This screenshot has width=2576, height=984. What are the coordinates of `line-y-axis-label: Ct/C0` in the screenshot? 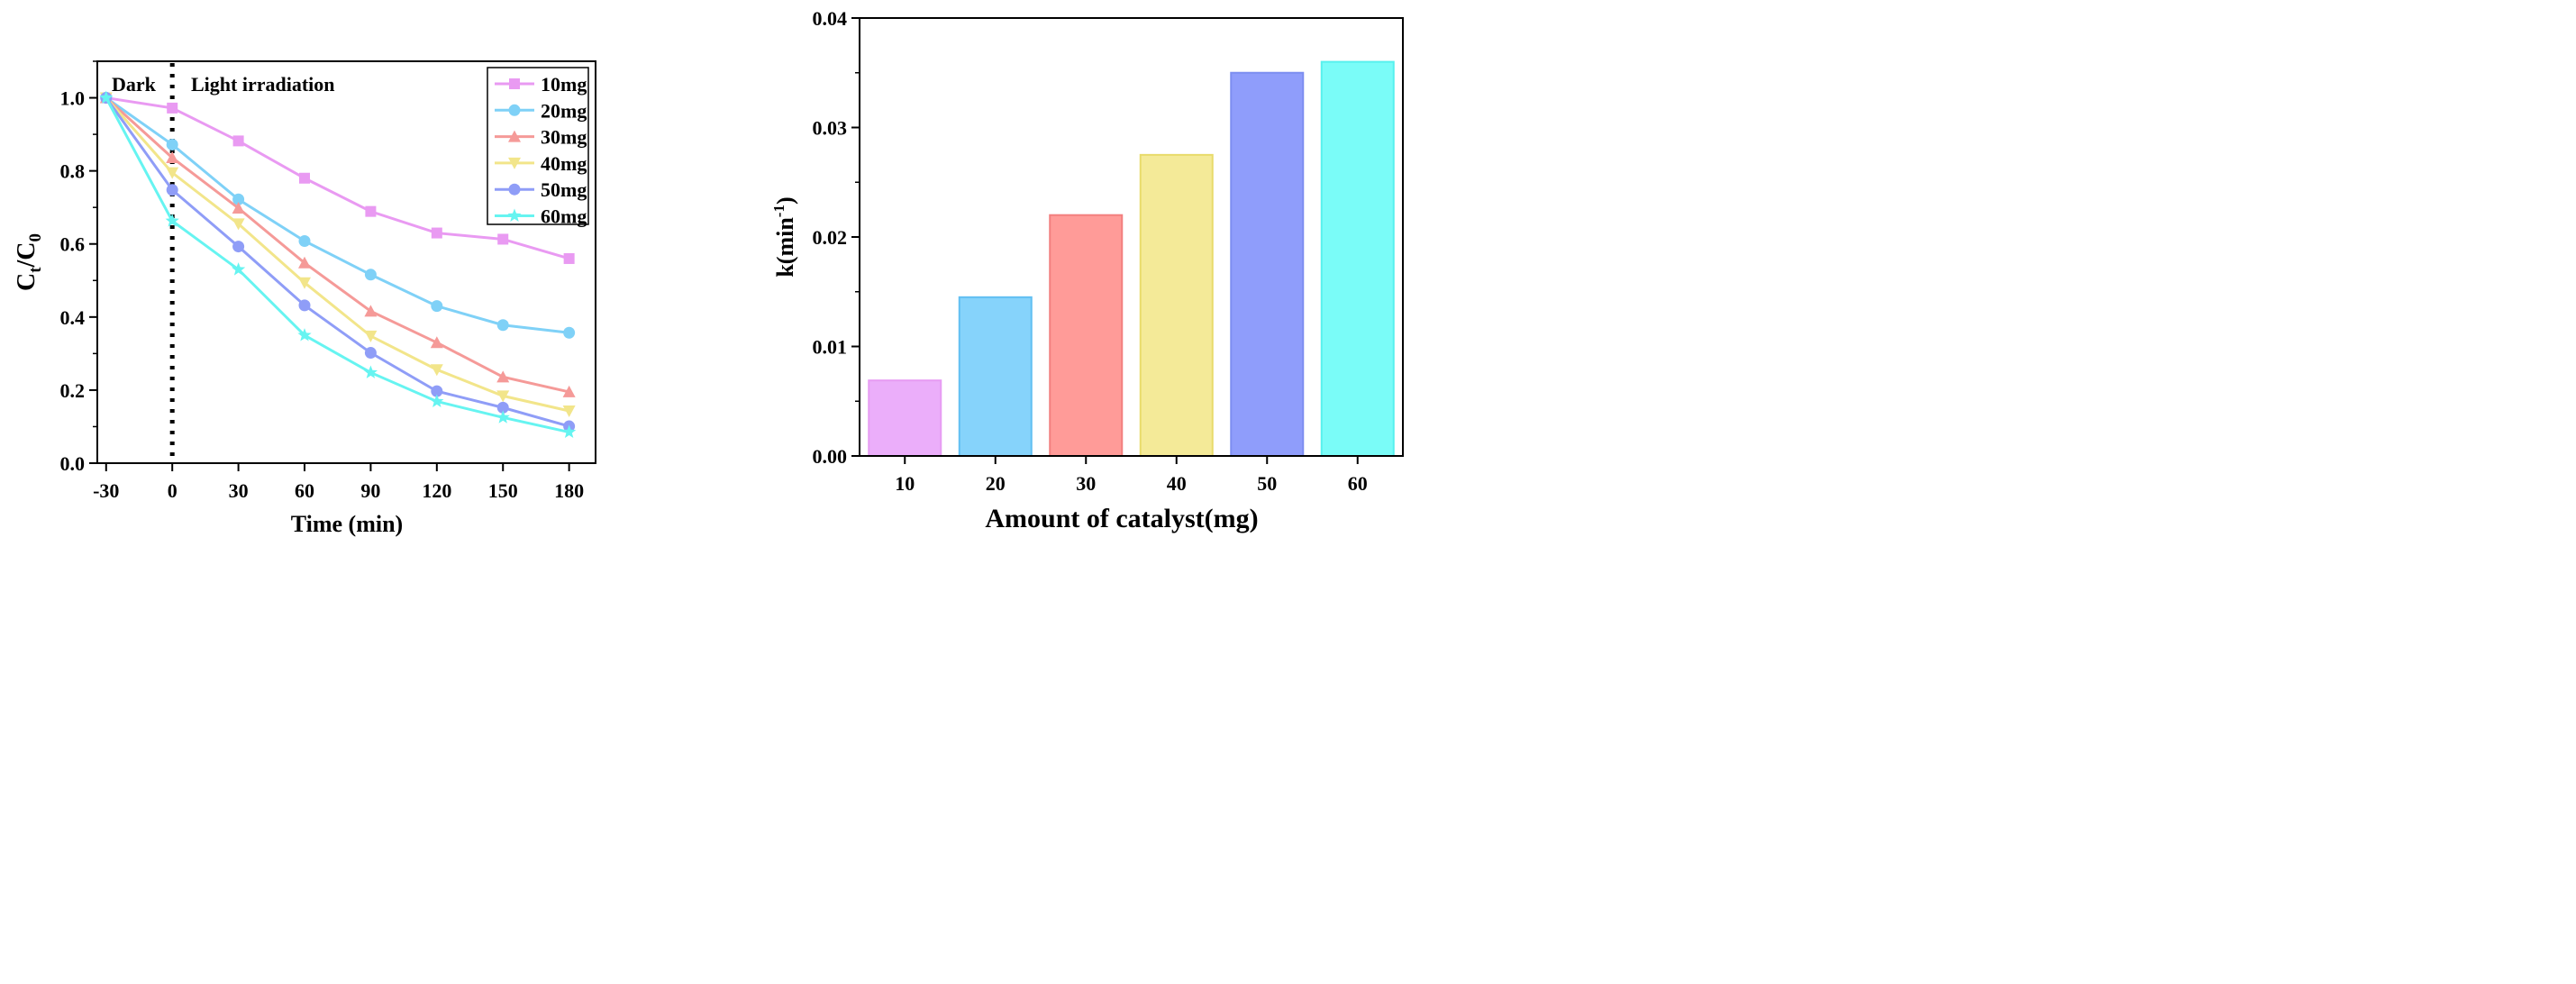 It's located at (29, 262).